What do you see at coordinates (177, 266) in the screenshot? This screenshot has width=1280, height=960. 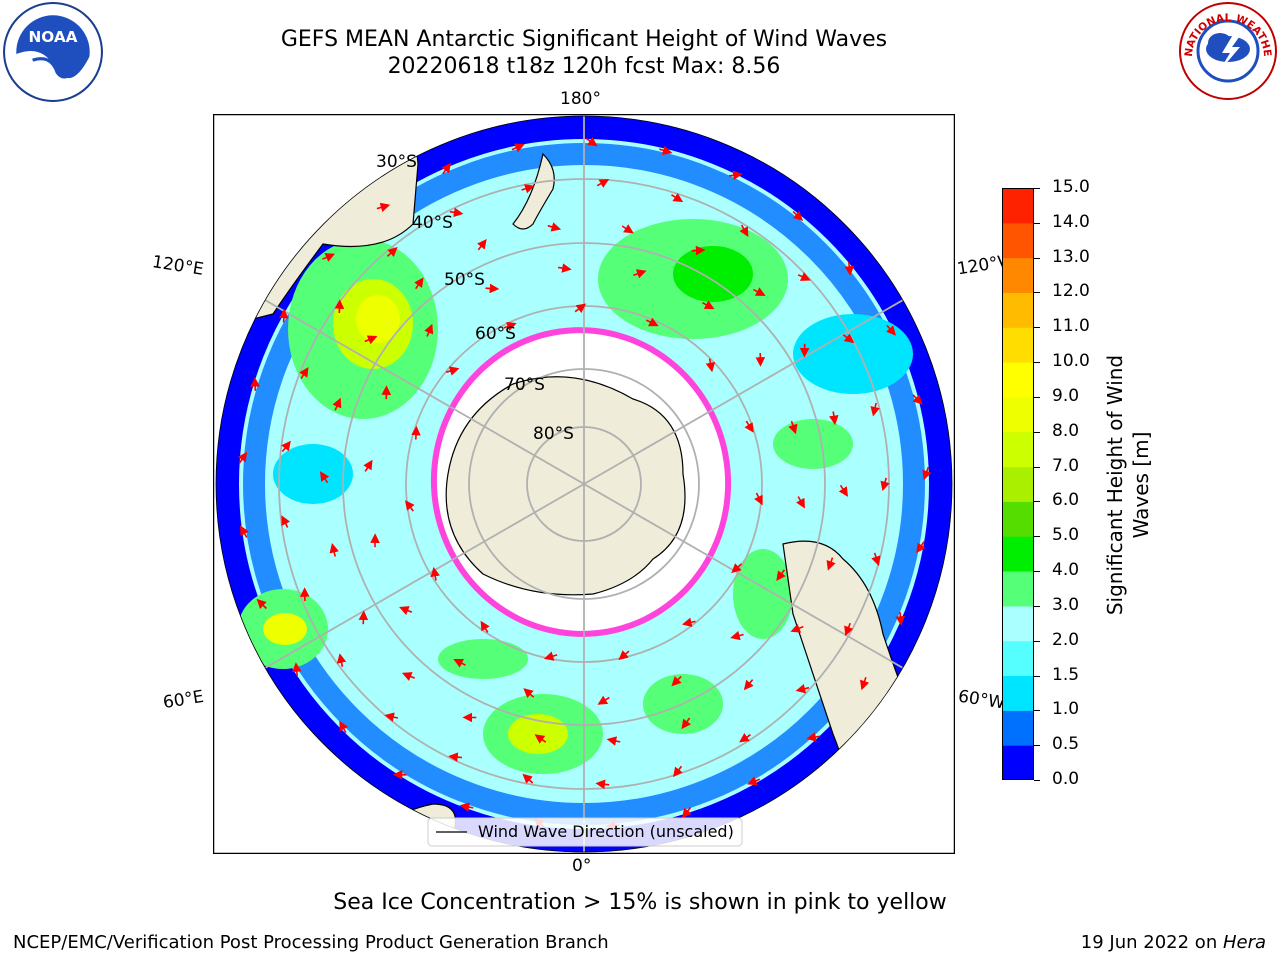 I see `lon-label-120e: 120°E` at bounding box center [177, 266].